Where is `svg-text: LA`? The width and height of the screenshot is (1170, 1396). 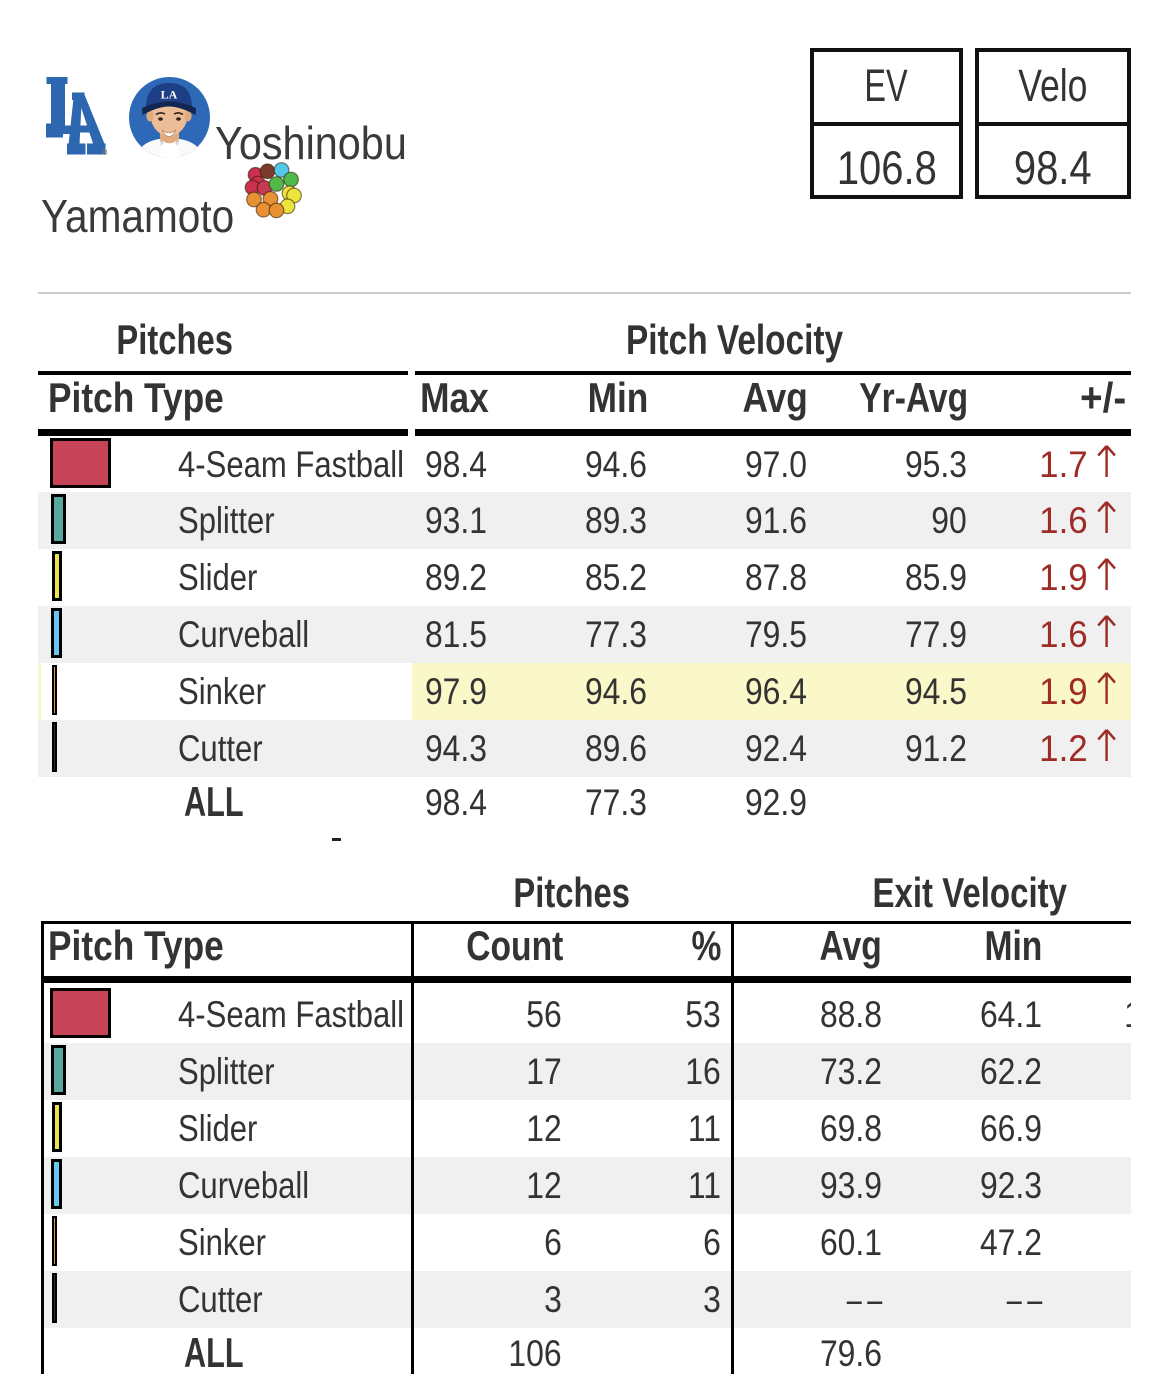
svg-text: LA is located at coordinates (169, 95).